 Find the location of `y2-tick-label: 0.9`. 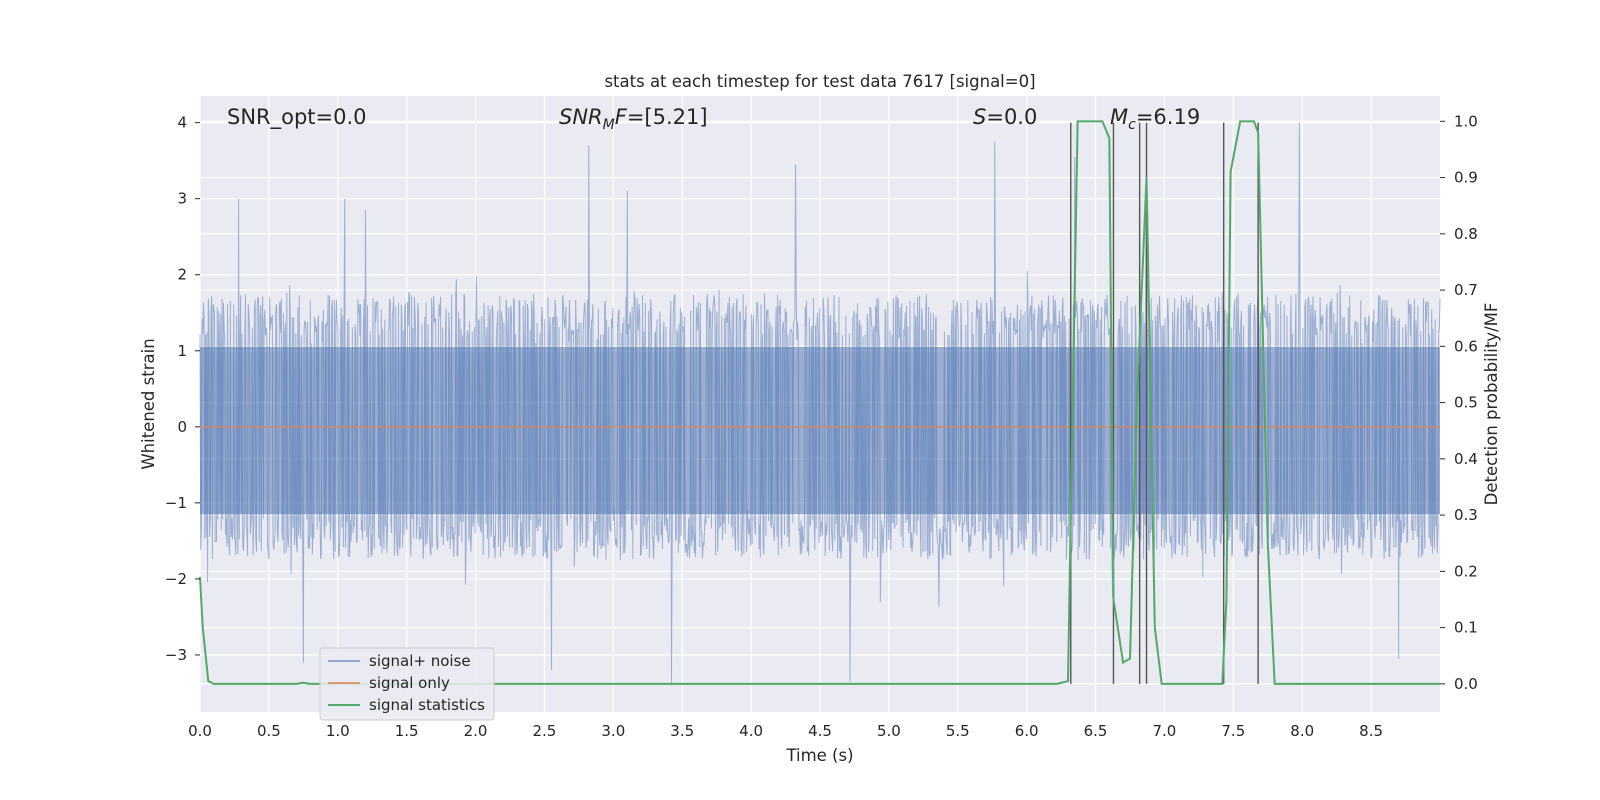

y2-tick-label: 0.9 is located at coordinates (1466, 178).